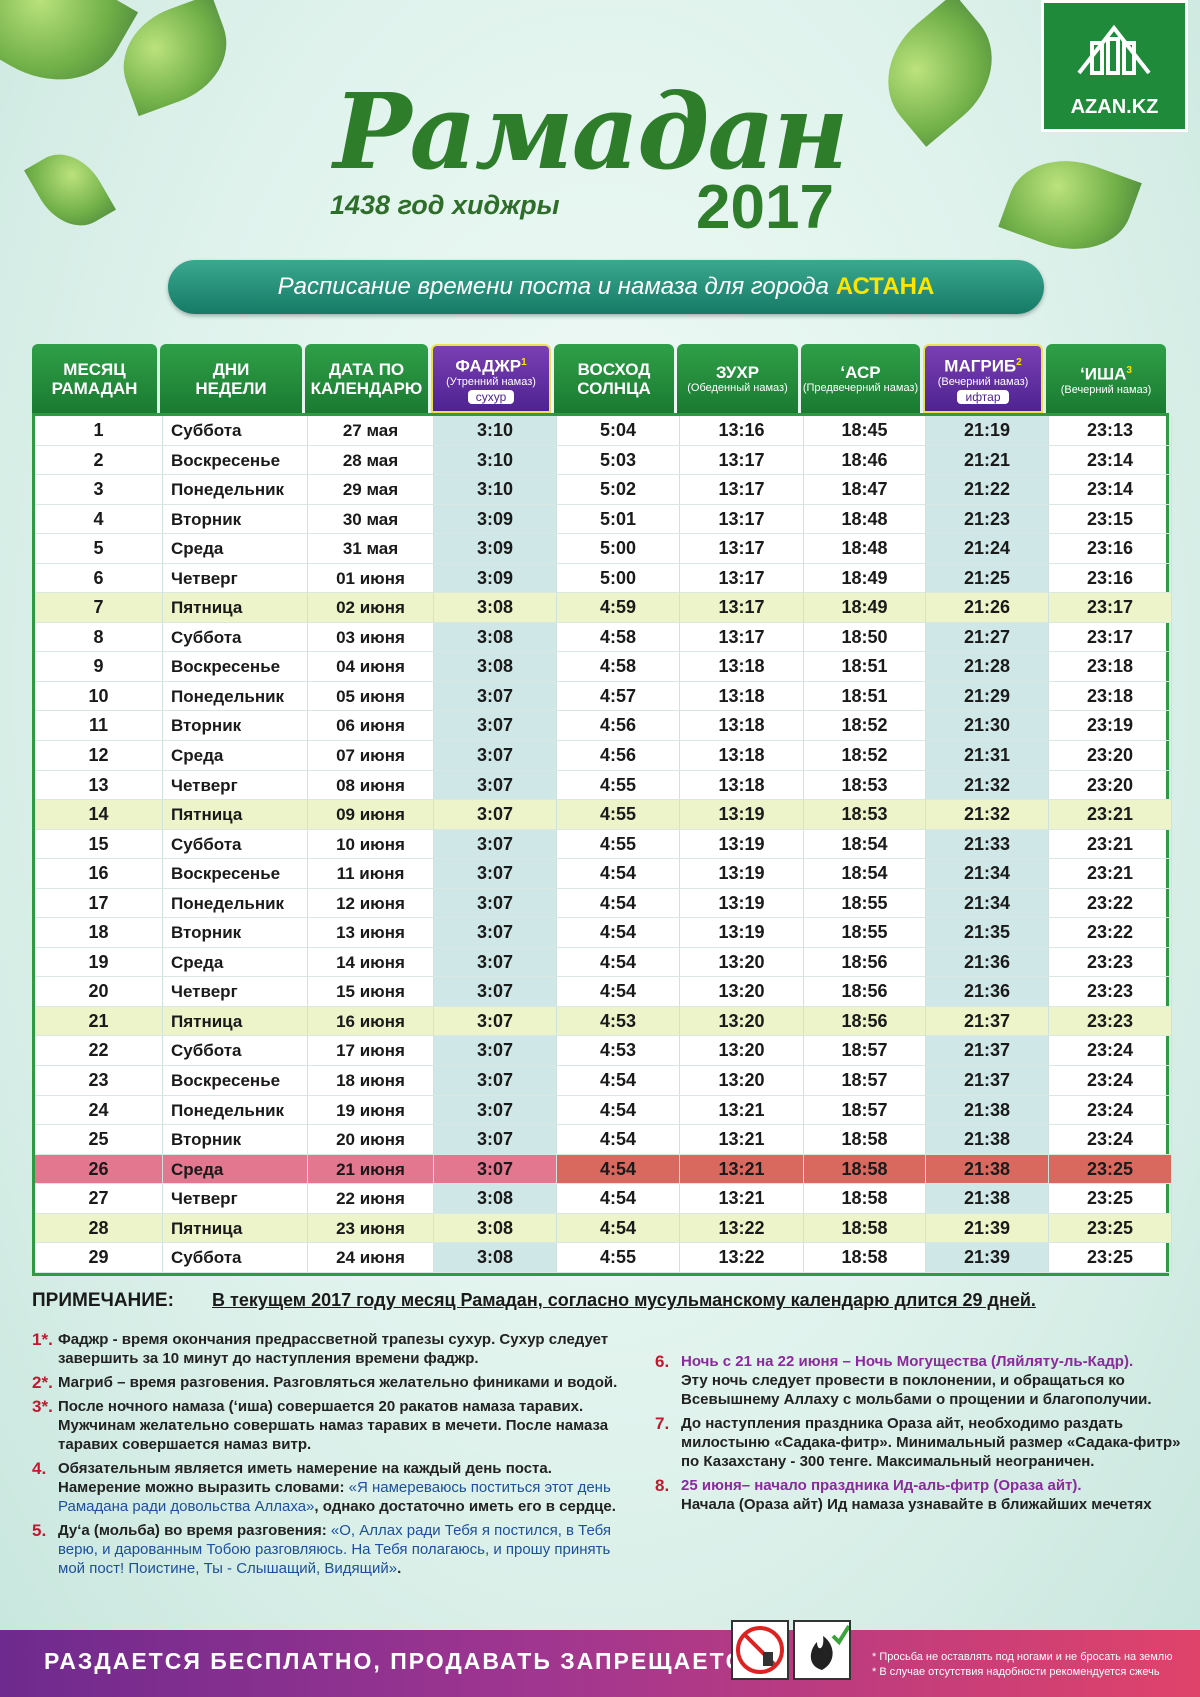 The height and width of the screenshot is (1697, 1200). Describe the element at coordinates (371, 1051) in the screenshot. I see `table-cell: 17 июня` at that location.